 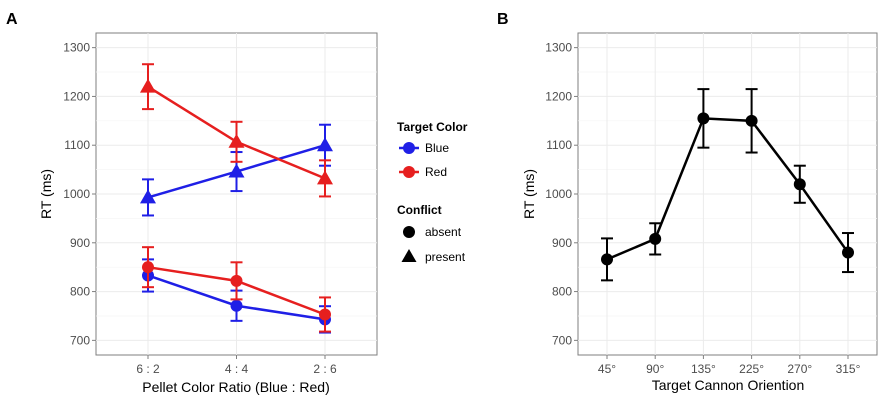 I want to click on panel-a-y-axis-label: RT (ms), so click(x=46, y=194).